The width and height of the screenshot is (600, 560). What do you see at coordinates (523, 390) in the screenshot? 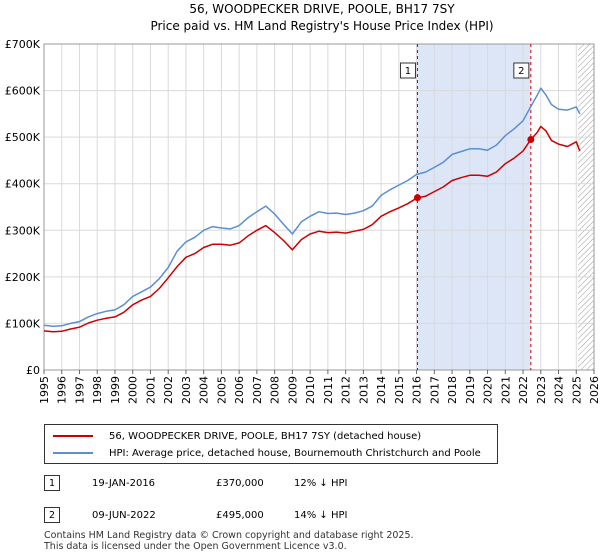
I see `x-tick-label: 2022` at bounding box center [523, 390].